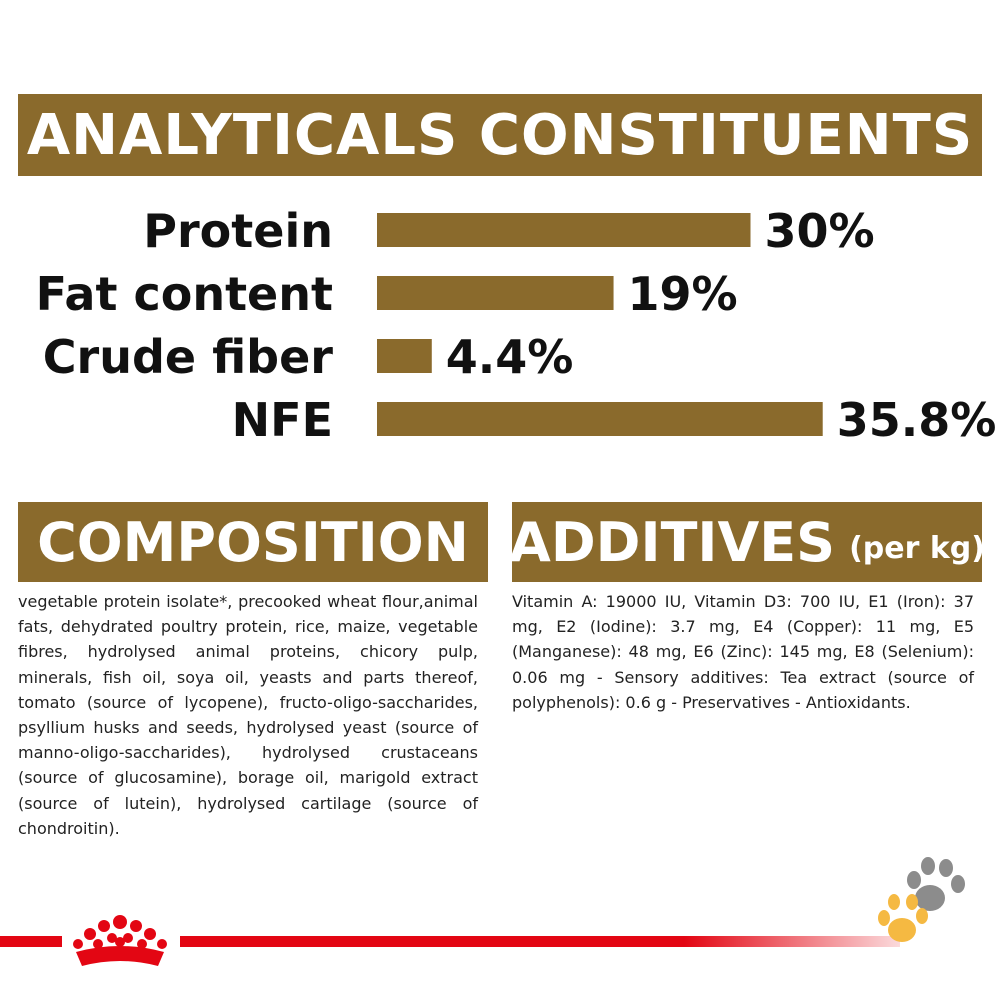 The width and height of the screenshot is (1000, 1000). Describe the element at coordinates (238, 231) in the screenshot. I see `category-label: Protein` at that location.